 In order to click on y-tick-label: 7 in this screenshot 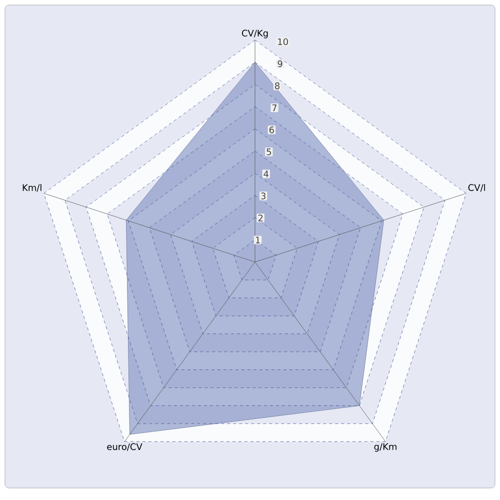, I will do `click(274, 108)`.